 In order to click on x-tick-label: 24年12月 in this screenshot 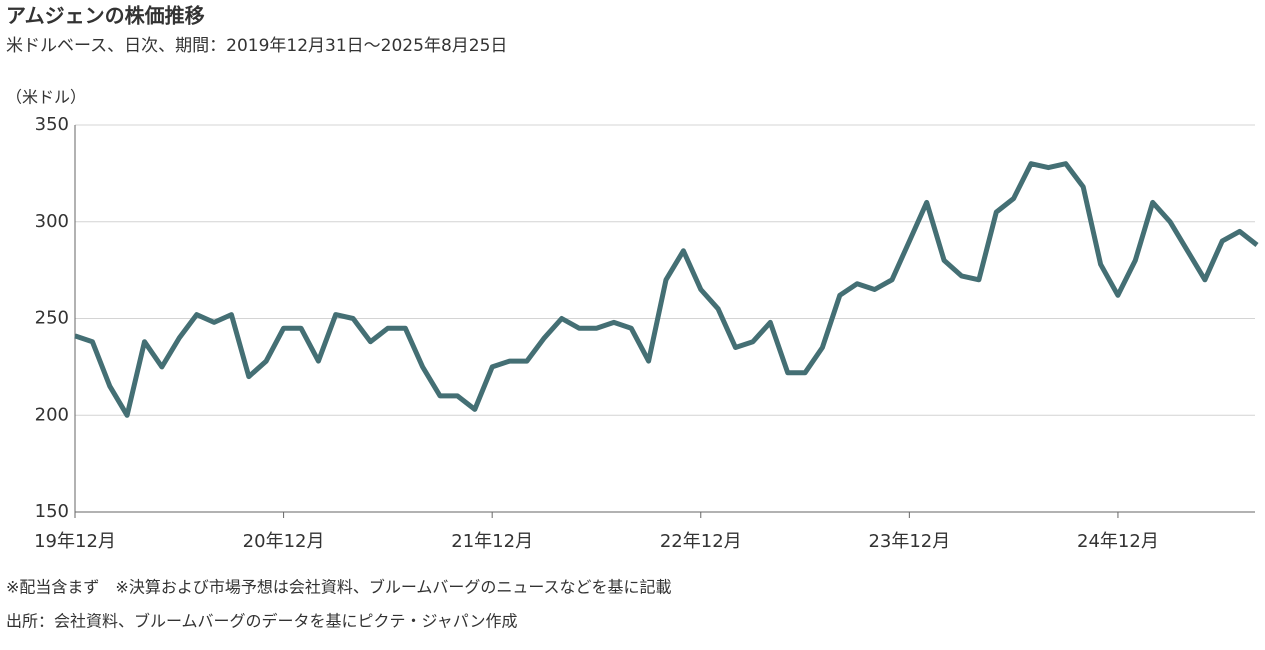, I will do `click(1118, 541)`.